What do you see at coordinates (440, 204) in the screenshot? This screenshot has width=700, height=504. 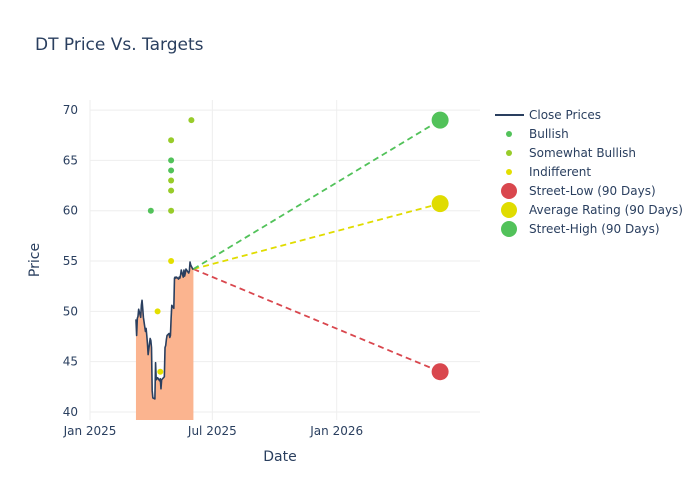 I see `average-target-marker` at bounding box center [440, 204].